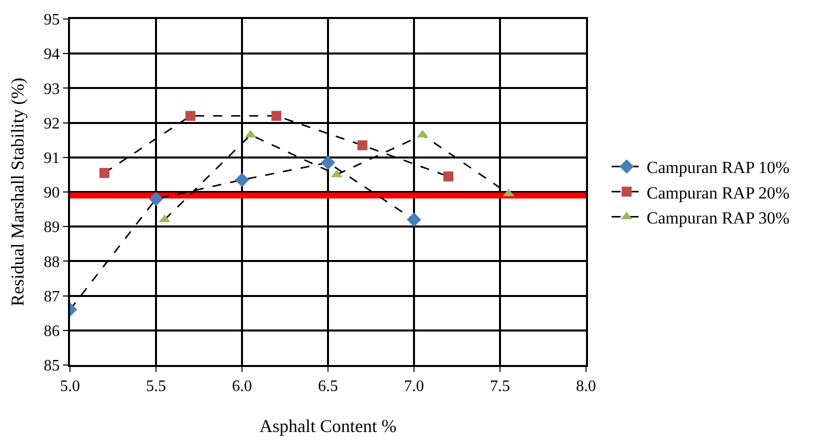 This screenshot has width=836, height=445. I want to click on y-tick-label: 87, so click(52, 297).